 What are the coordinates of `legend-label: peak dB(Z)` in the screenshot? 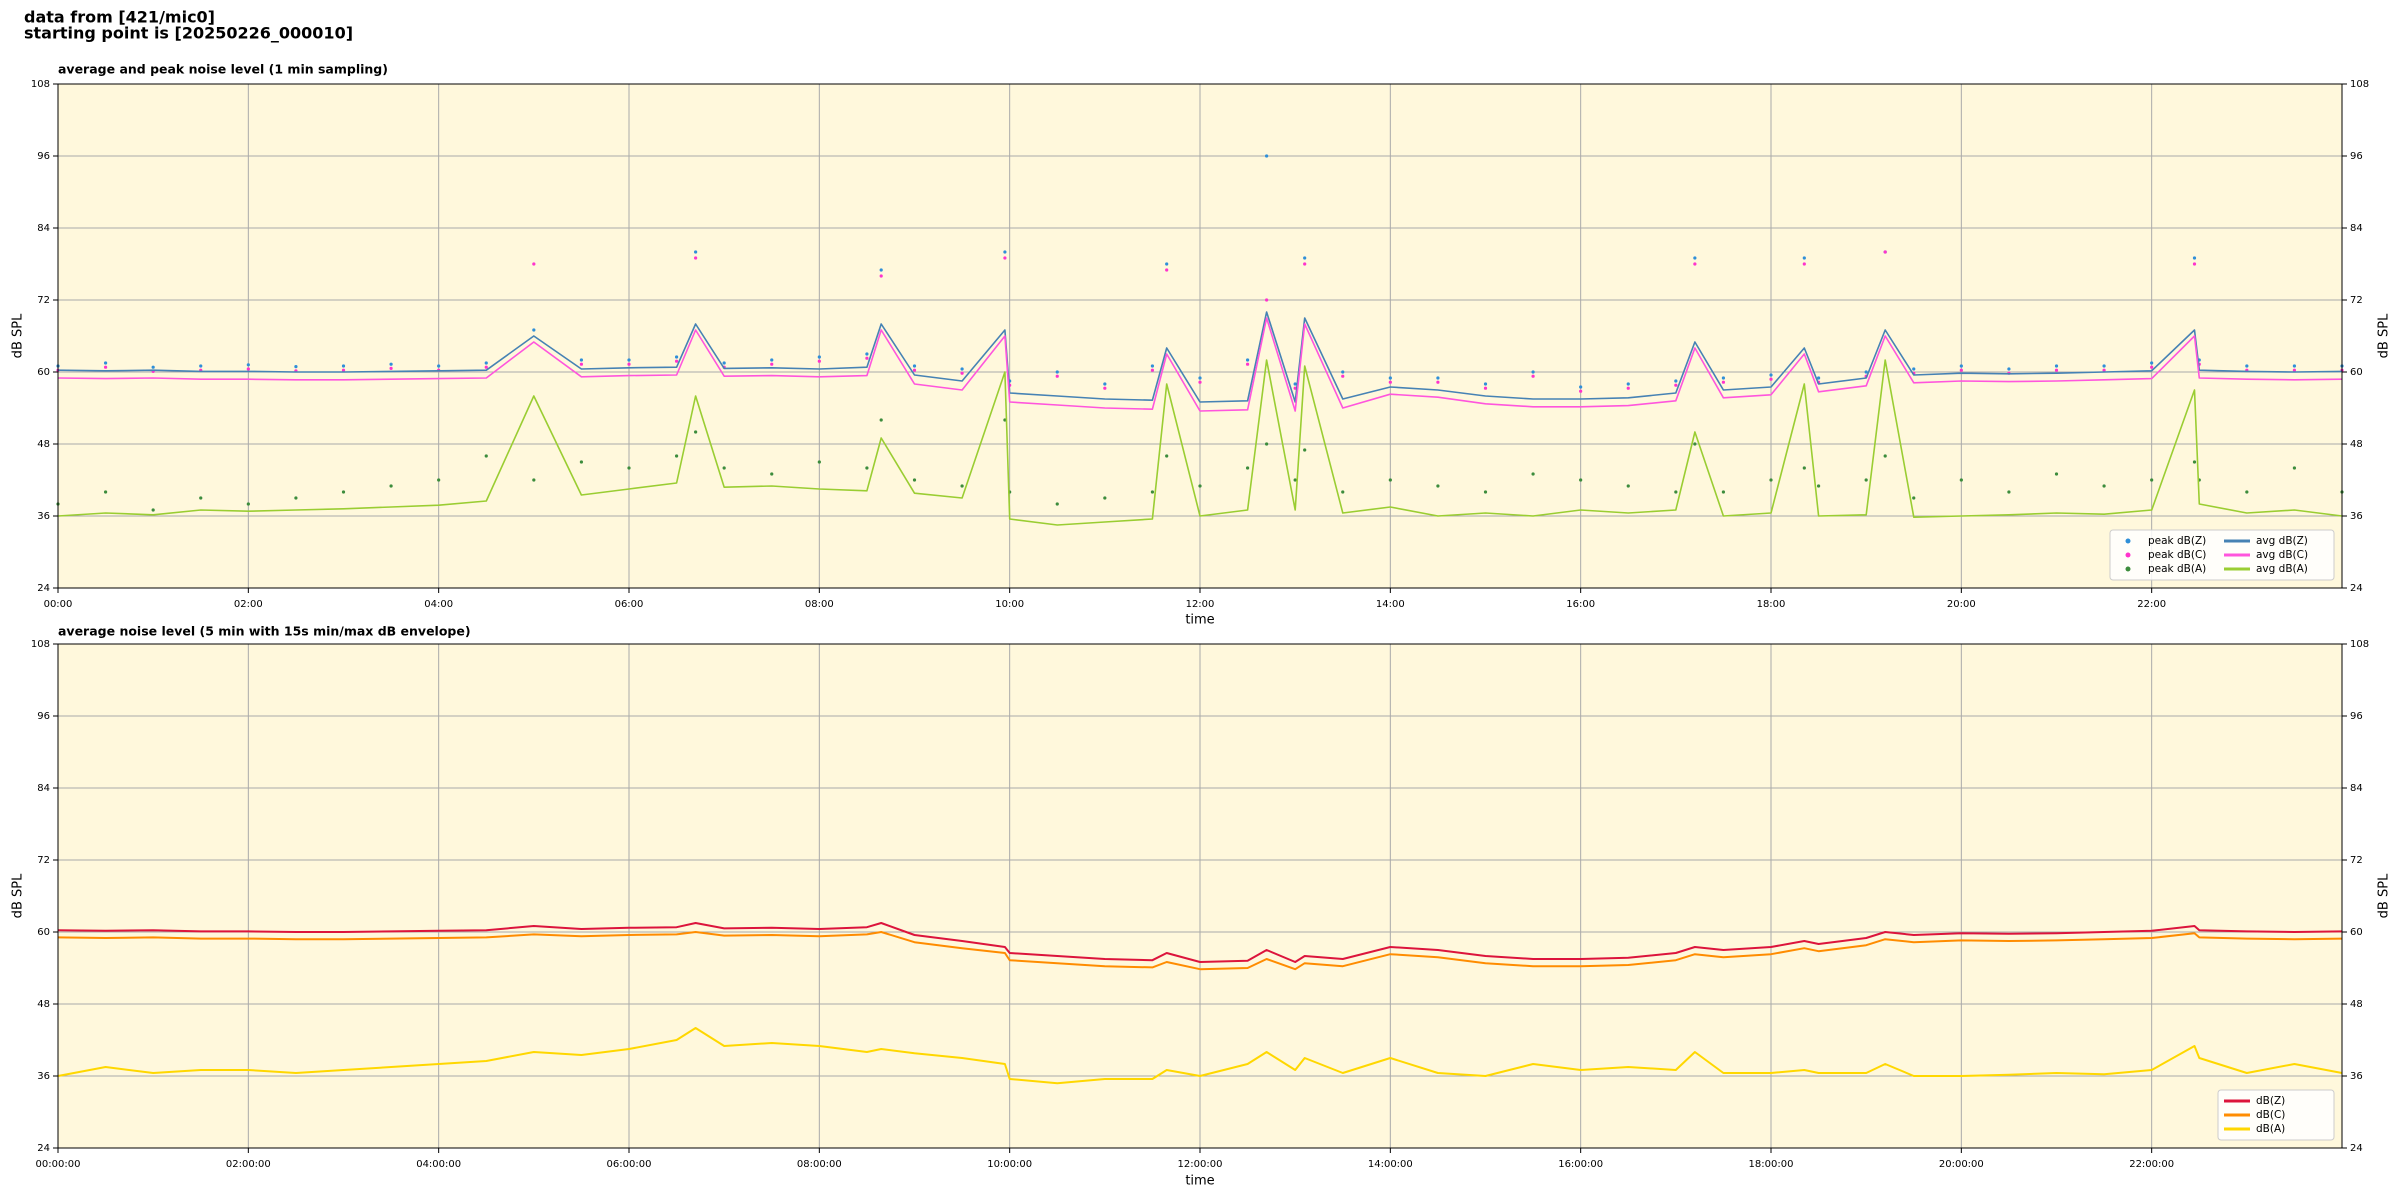 It's located at (2177, 541).